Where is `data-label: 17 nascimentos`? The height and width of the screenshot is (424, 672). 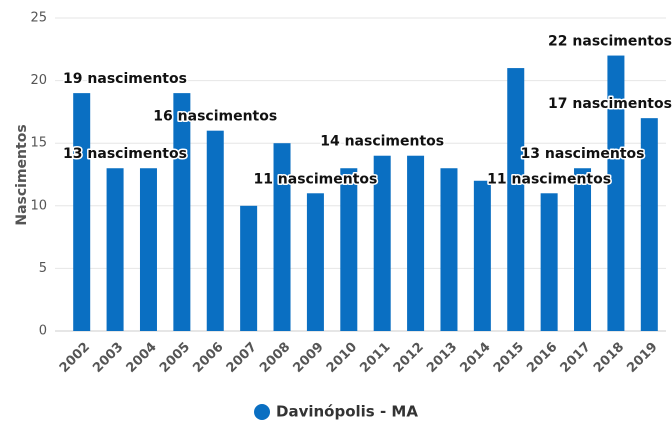 data-label: 17 nascimentos is located at coordinates (610, 104).